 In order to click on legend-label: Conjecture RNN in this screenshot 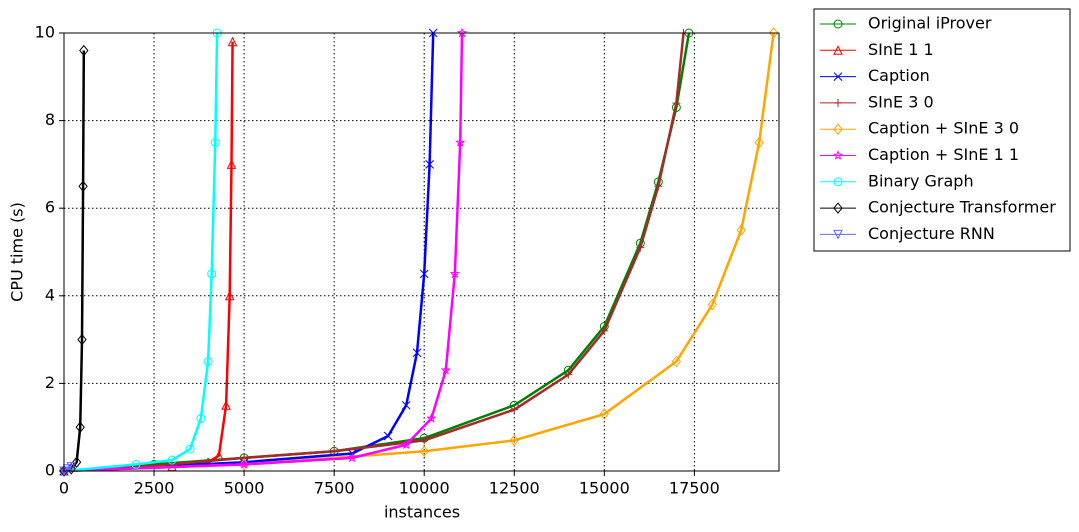, I will do `click(931, 233)`.